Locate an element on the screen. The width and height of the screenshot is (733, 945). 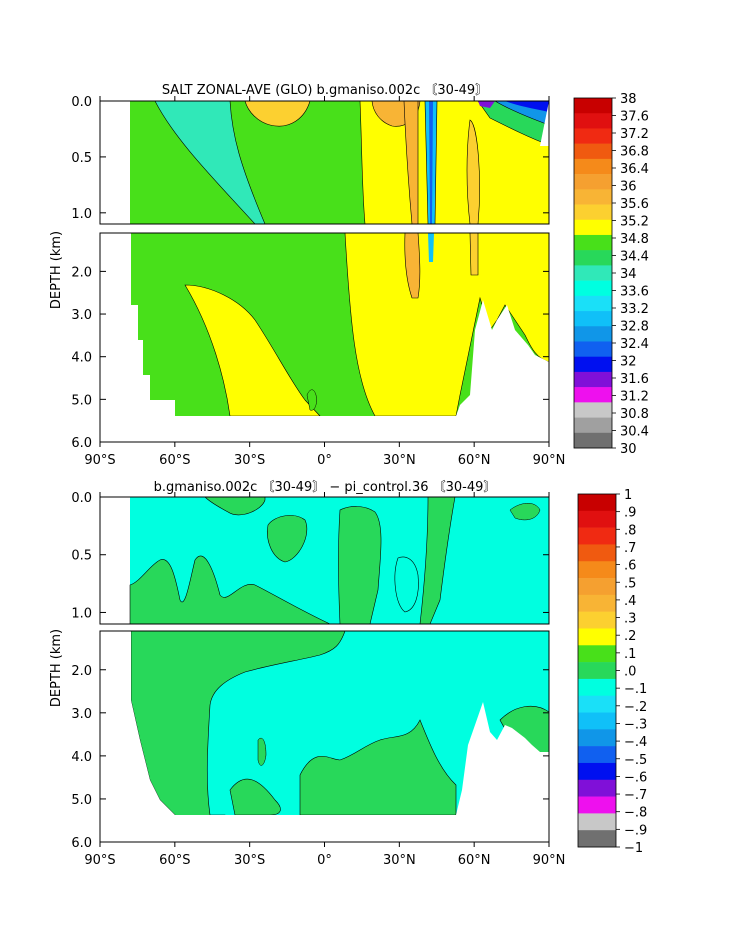
y-tick-label: 2.0 is located at coordinates (81, 671).